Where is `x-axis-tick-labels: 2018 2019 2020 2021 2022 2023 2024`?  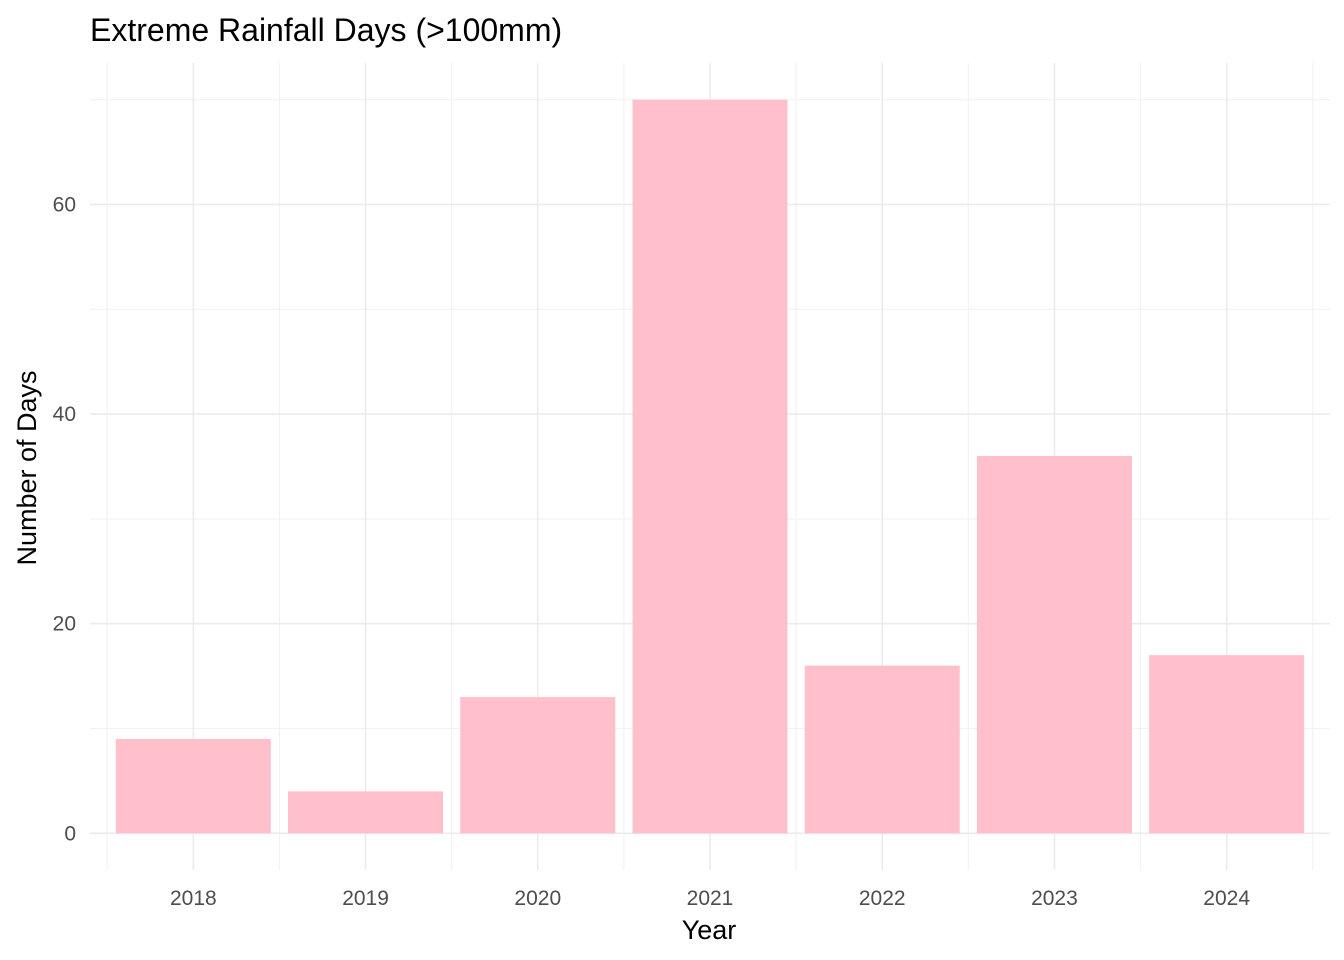
x-axis-tick-labels: 2018 2019 2020 2021 2022 2023 2024 is located at coordinates (710, 898).